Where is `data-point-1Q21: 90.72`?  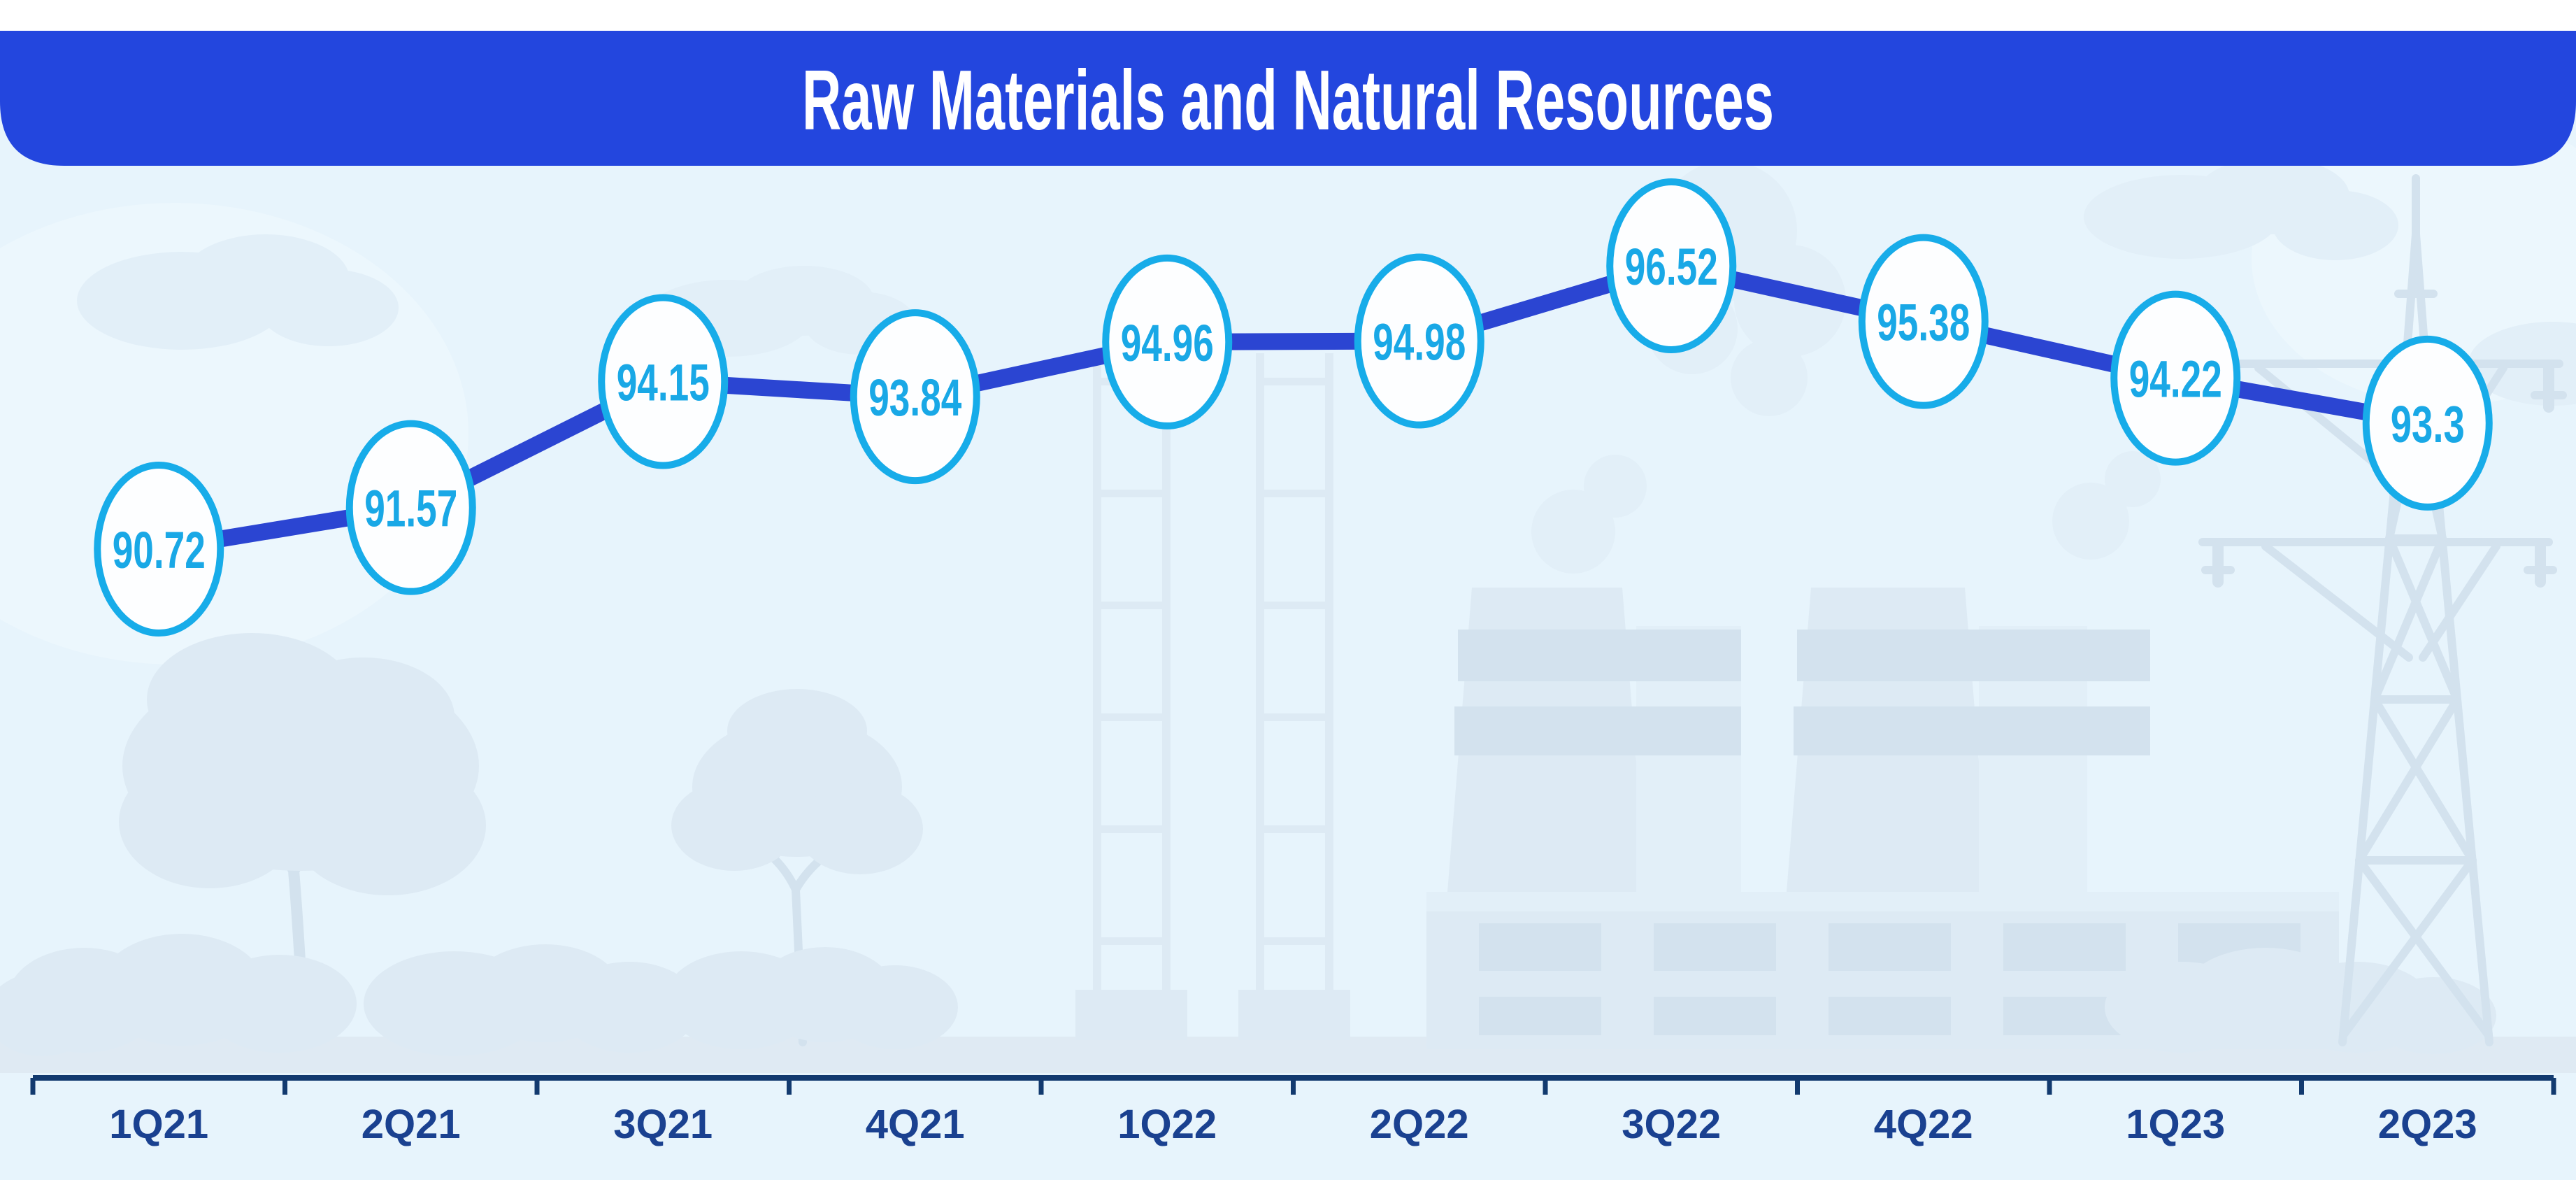 data-point-1Q21: 90.72 is located at coordinates (159, 549).